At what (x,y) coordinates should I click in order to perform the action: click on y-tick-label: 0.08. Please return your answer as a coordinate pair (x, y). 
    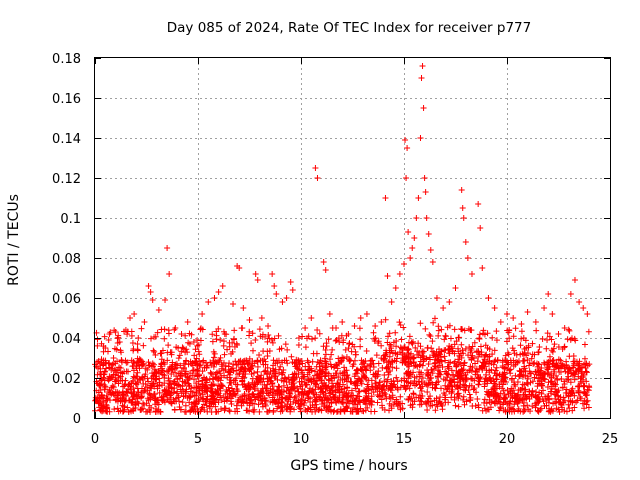
    Looking at the image, I should click on (66, 259).